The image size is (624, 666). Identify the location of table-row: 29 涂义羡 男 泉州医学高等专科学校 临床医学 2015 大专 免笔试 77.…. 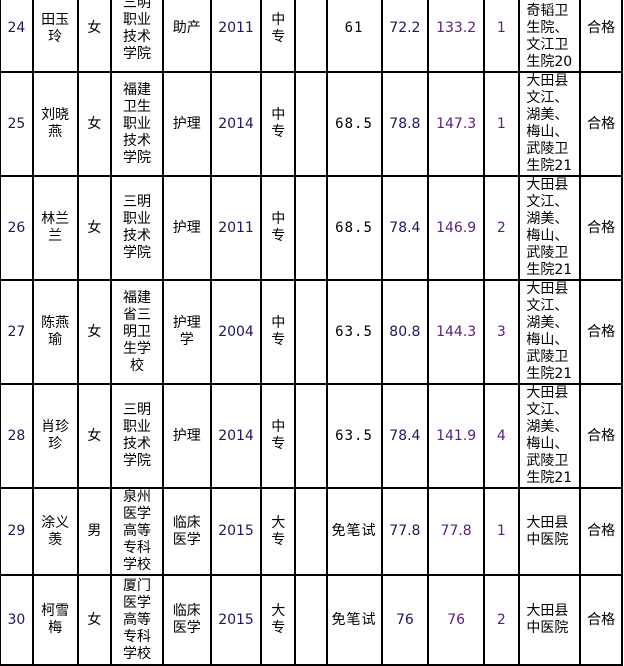
(311, 531).